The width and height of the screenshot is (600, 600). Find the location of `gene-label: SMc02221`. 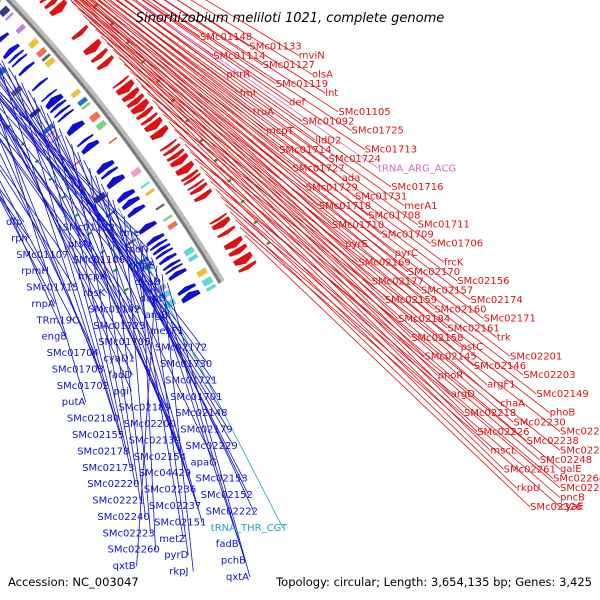

gene-label: SMc02221 is located at coordinates (118, 501).